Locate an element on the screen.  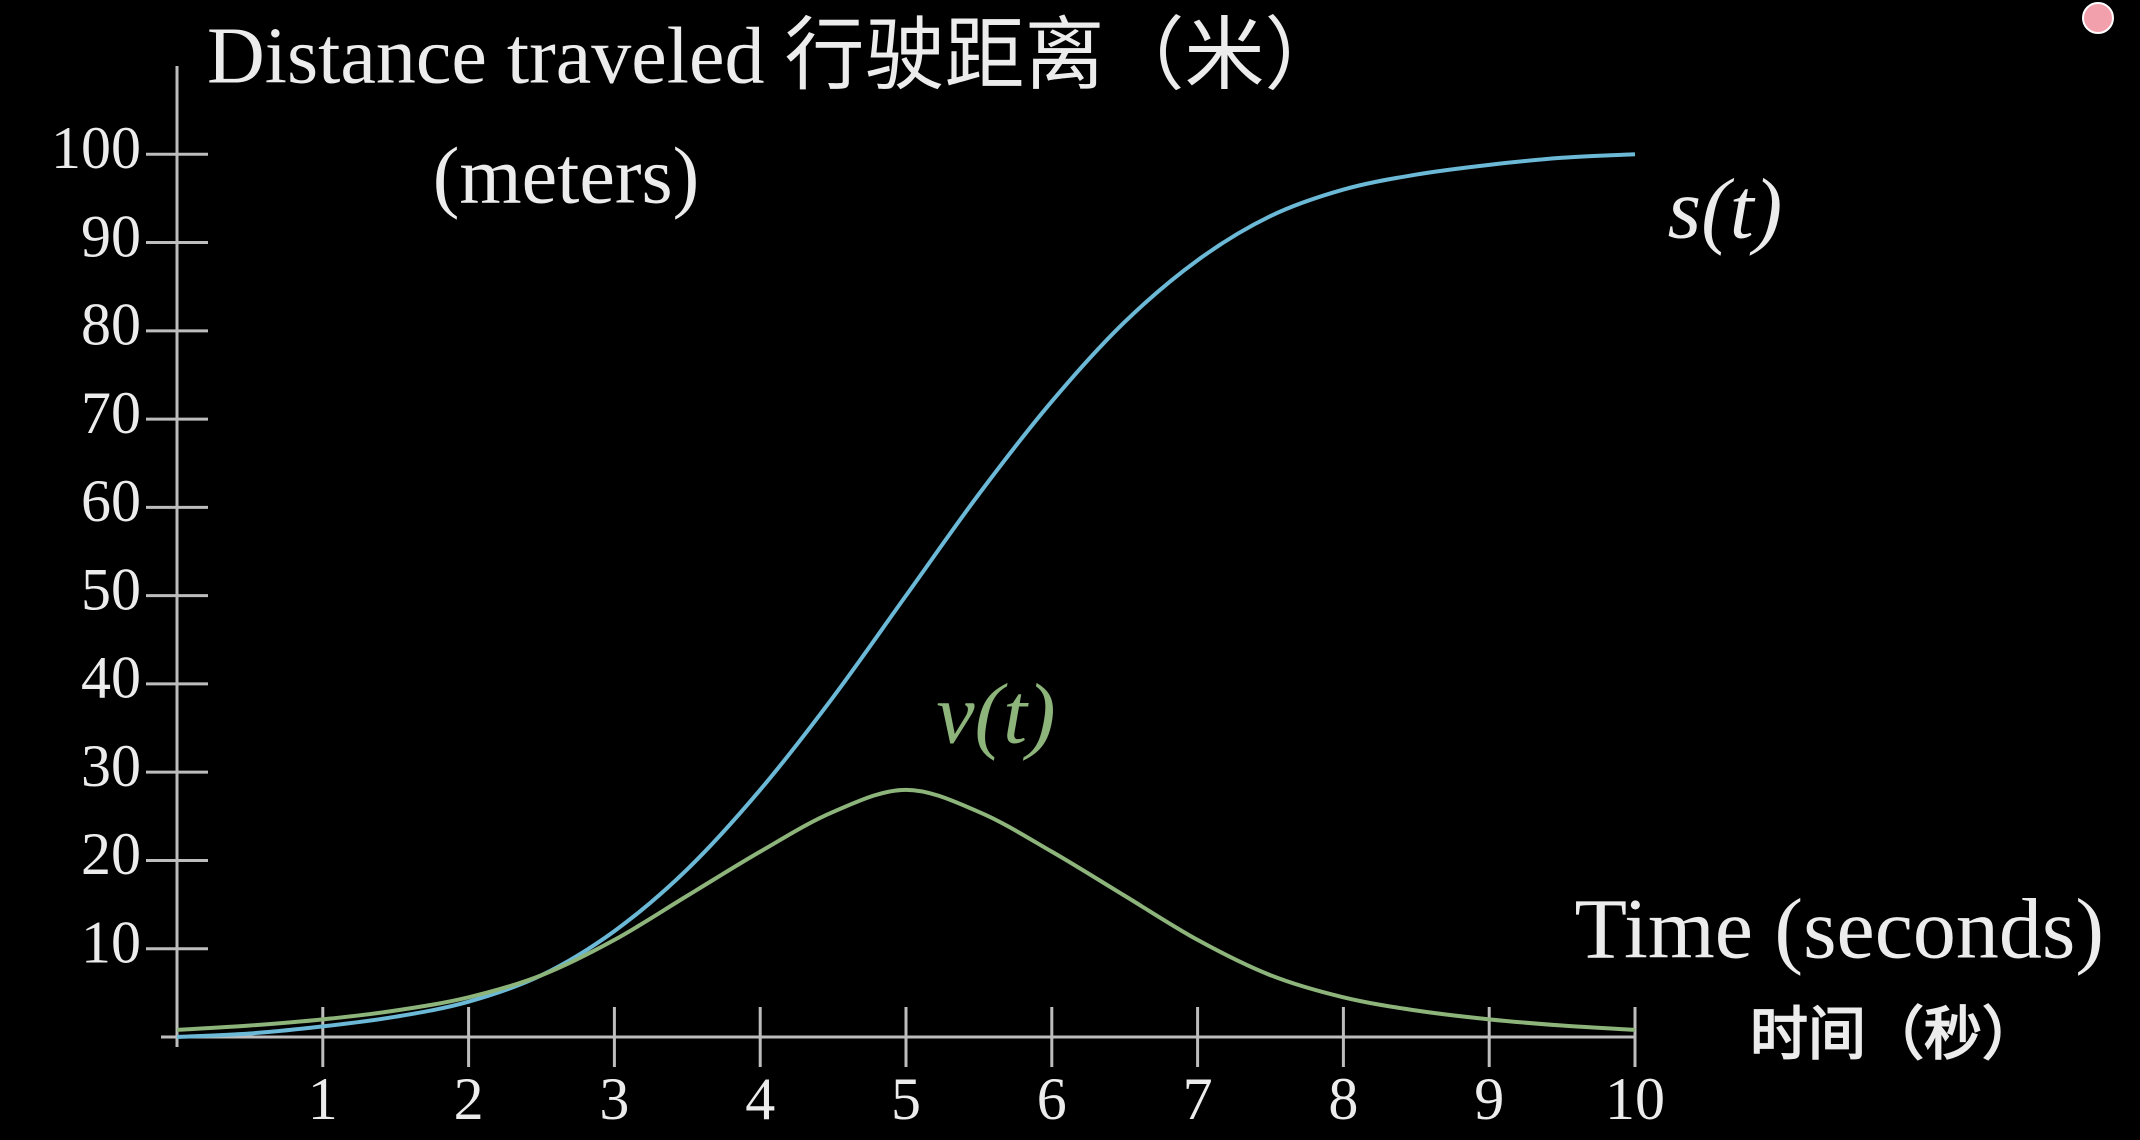
y-tick-label: 80 is located at coordinates (111, 325).